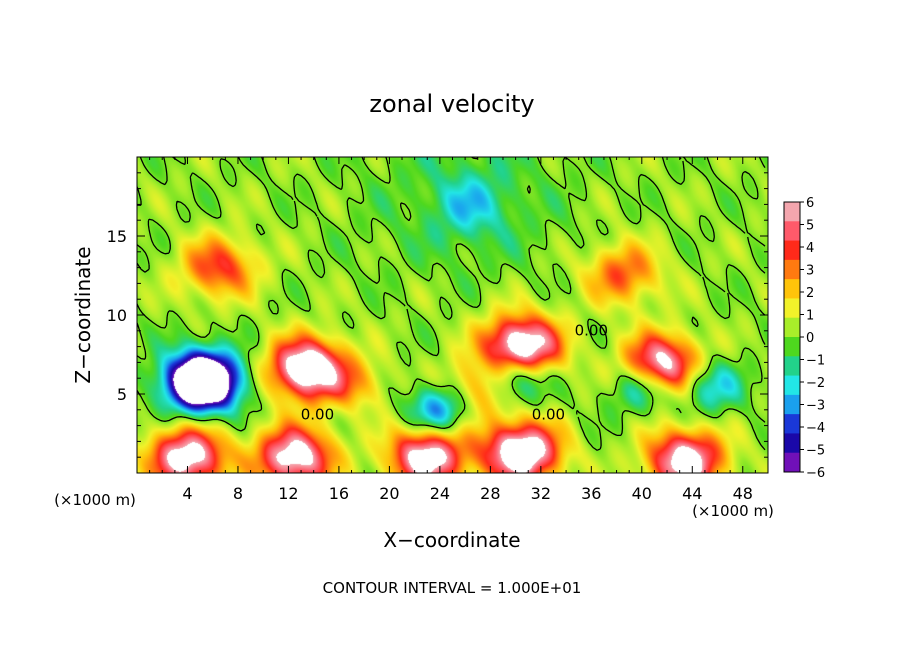 The height and width of the screenshot is (654, 904). What do you see at coordinates (815, 361) in the screenshot?
I see `colorbar-tick-label: −1` at bounding box center [815, 361].